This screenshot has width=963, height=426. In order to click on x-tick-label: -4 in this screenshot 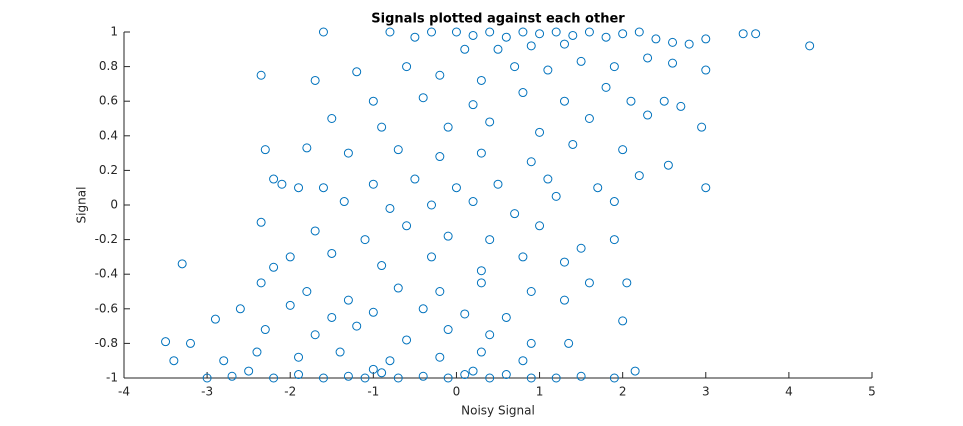, I will do `click(124, 392)`.